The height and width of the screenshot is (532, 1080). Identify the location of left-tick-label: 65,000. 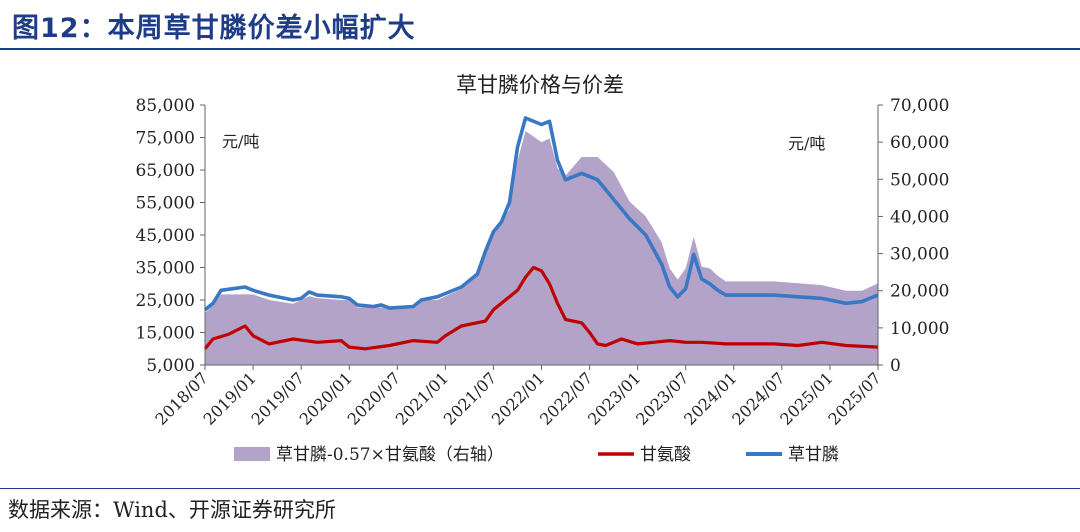
(165, 171).